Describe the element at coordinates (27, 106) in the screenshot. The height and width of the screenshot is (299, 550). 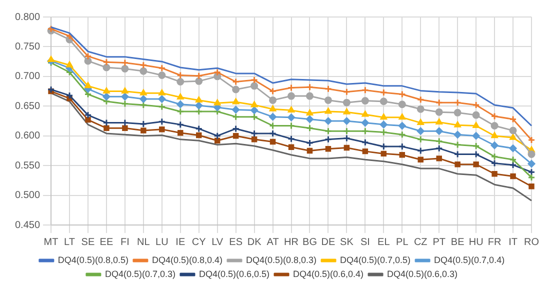
I see `y-tick-label: 0.650` at that location.